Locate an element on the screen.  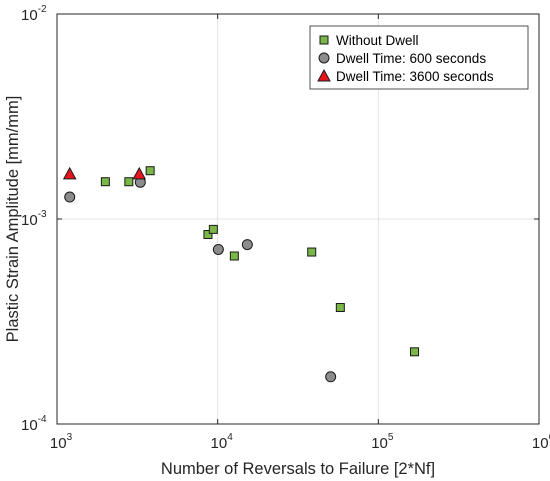
x-axis-title: Number of Reversals to Failure [2*Nf] is located at coordinates (298, 469).